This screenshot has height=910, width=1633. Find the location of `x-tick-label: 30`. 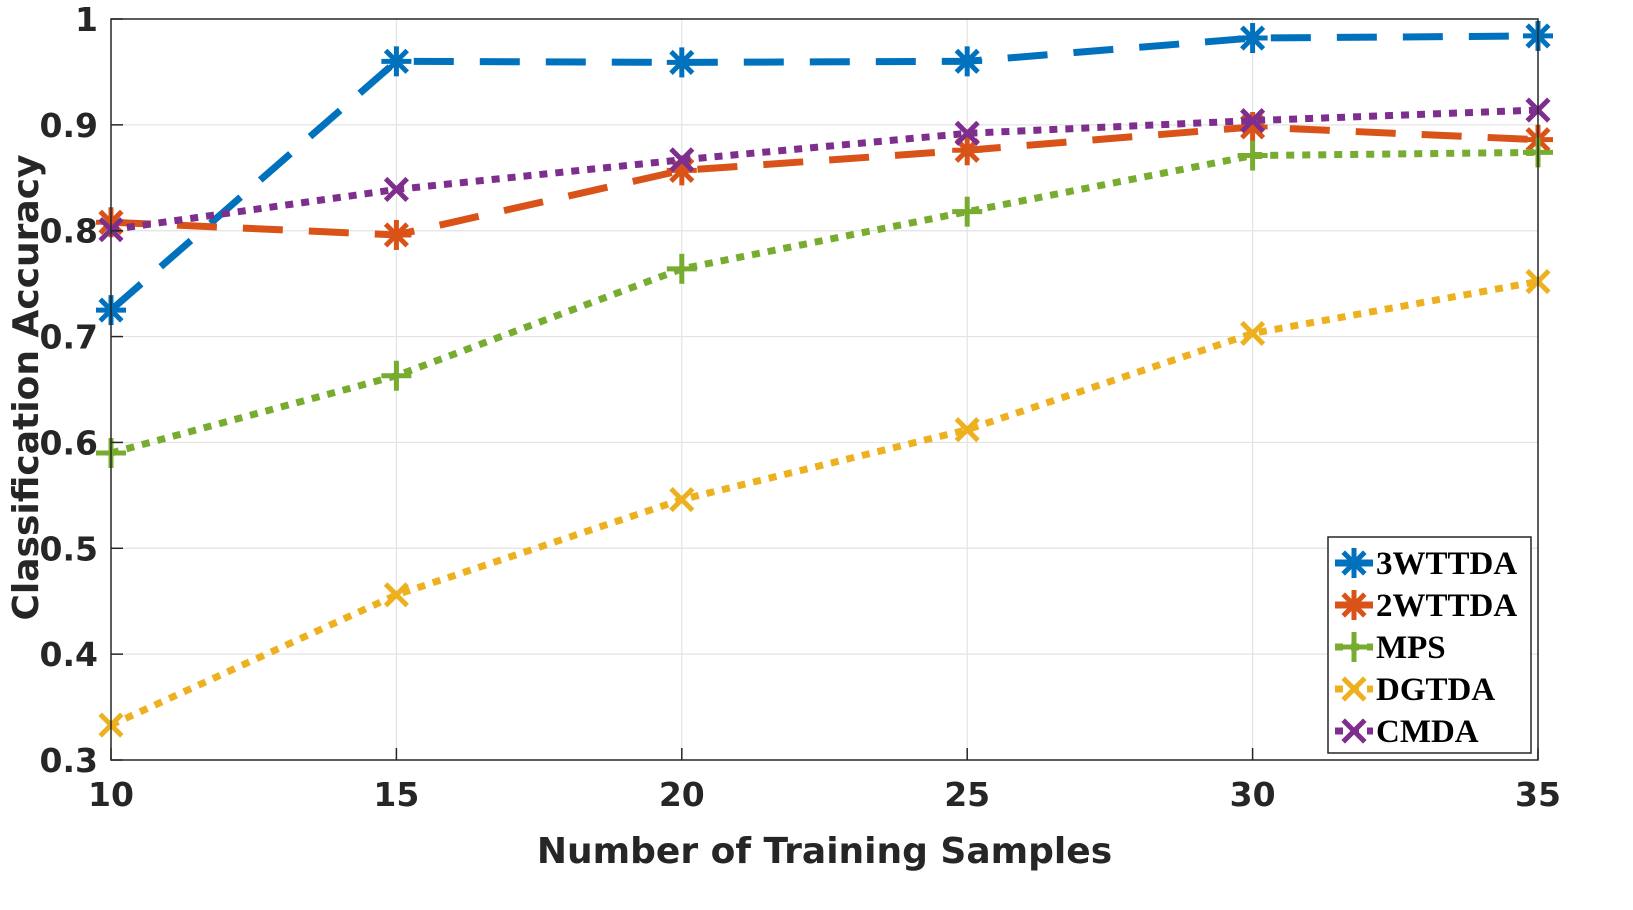

x-tick-label: 30 is located at coordinates (1253, 794).